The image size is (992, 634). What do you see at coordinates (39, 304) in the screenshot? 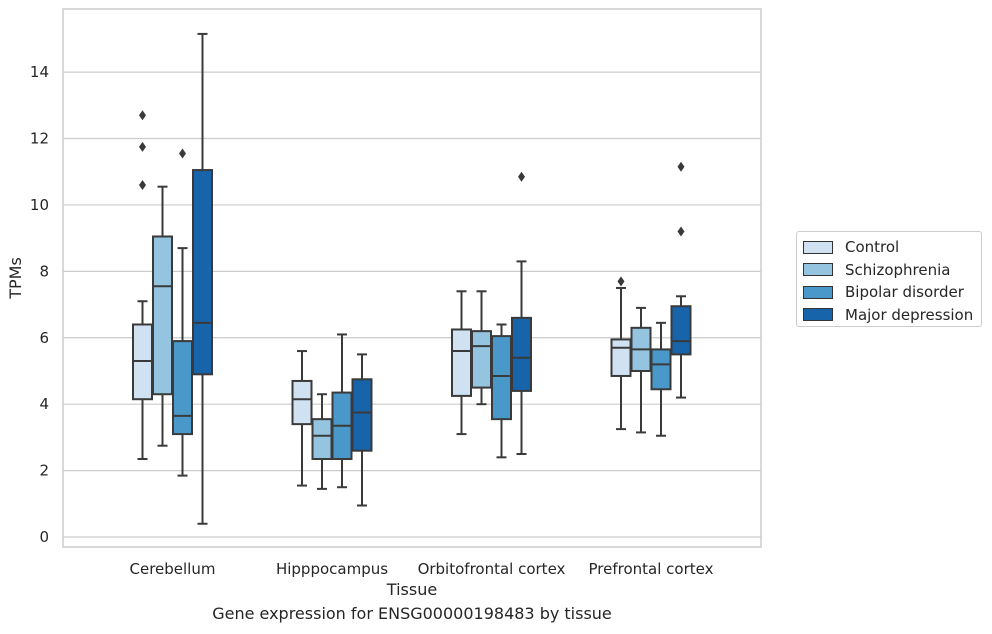
I see `y-tick-labels: 0 2 4 6 8 10 12 14` at bounding box center [39, 304].